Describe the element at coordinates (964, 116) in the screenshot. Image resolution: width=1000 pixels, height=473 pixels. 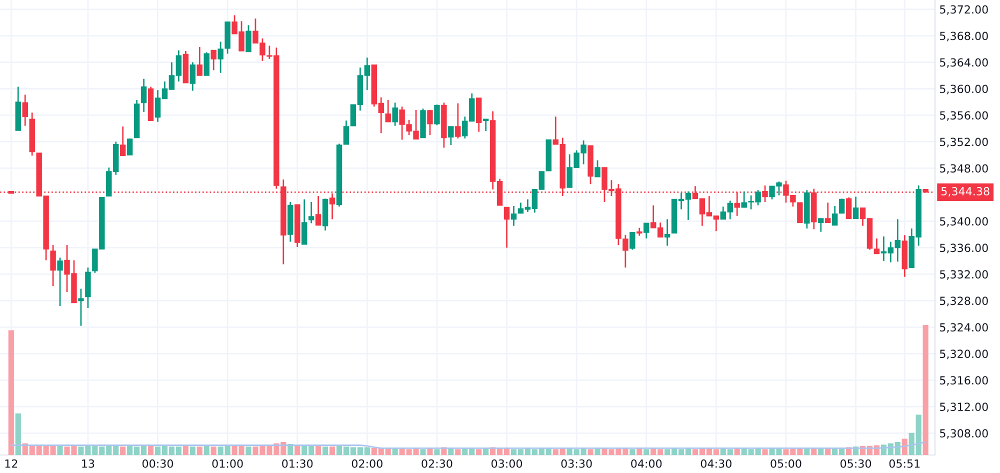
I see `y-tick-label: 5,356.00` at that location.